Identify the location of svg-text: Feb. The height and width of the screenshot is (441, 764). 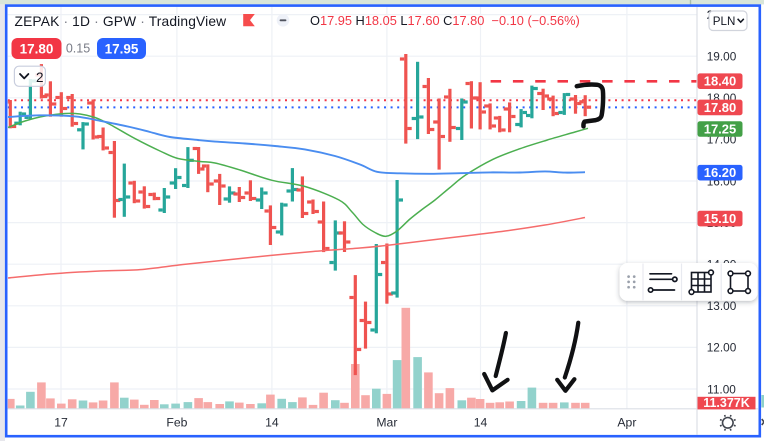
(176, 423).